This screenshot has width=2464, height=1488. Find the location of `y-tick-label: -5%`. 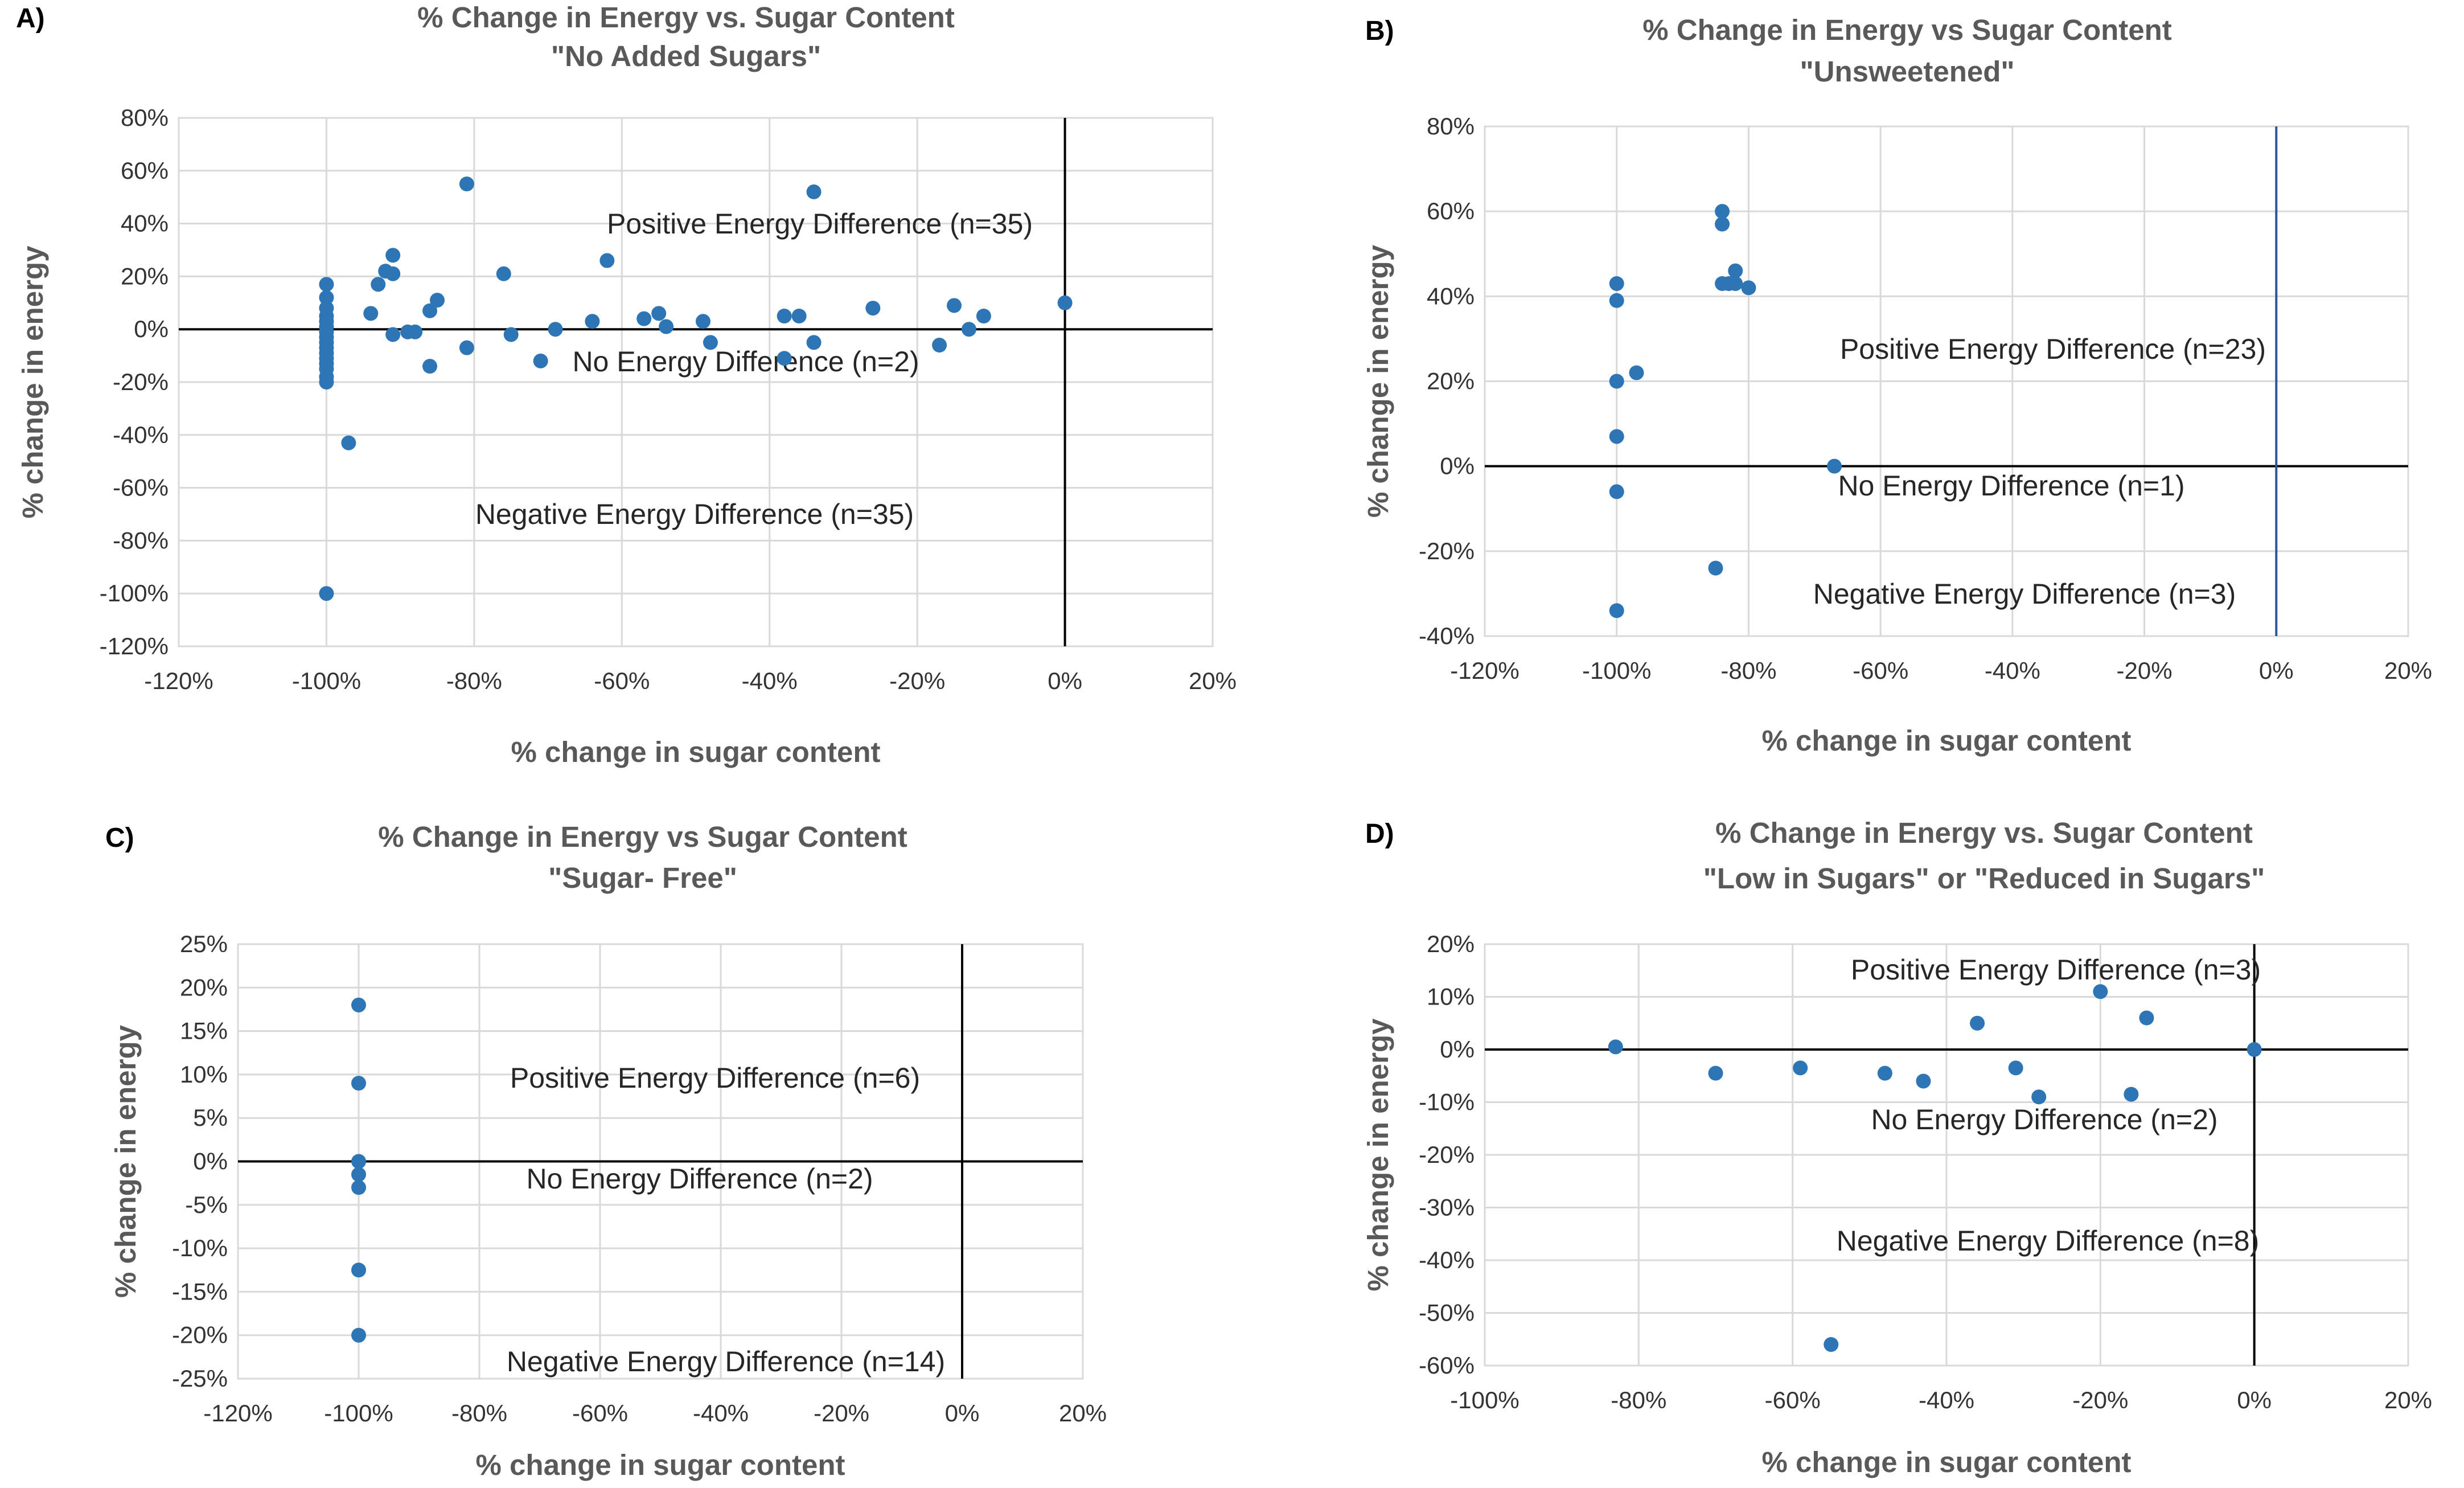

y-tick-label: -5% is located at coordinates (206, 1204).